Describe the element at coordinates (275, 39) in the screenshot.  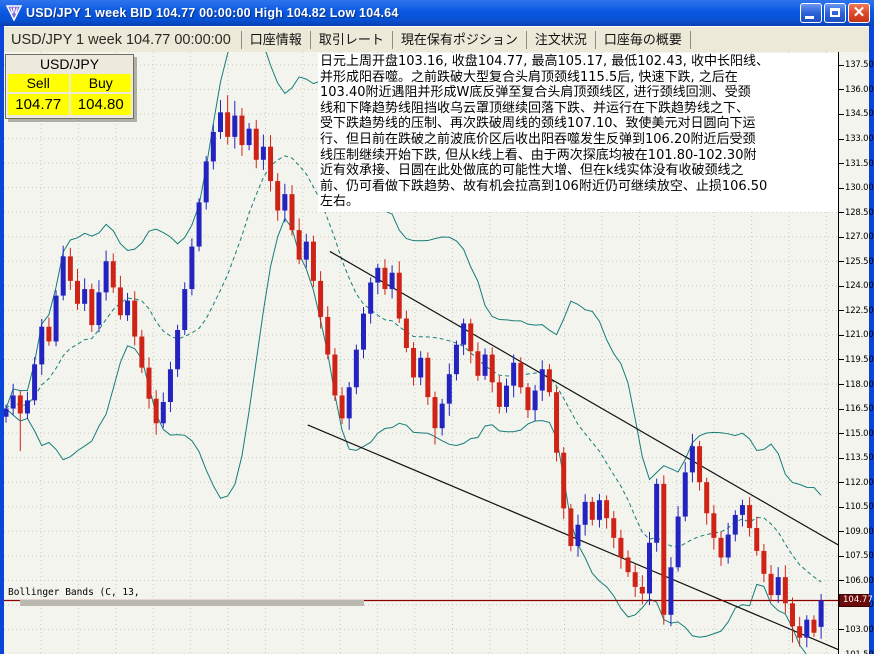
I see `tab-account-info: 口座情報` at that location.